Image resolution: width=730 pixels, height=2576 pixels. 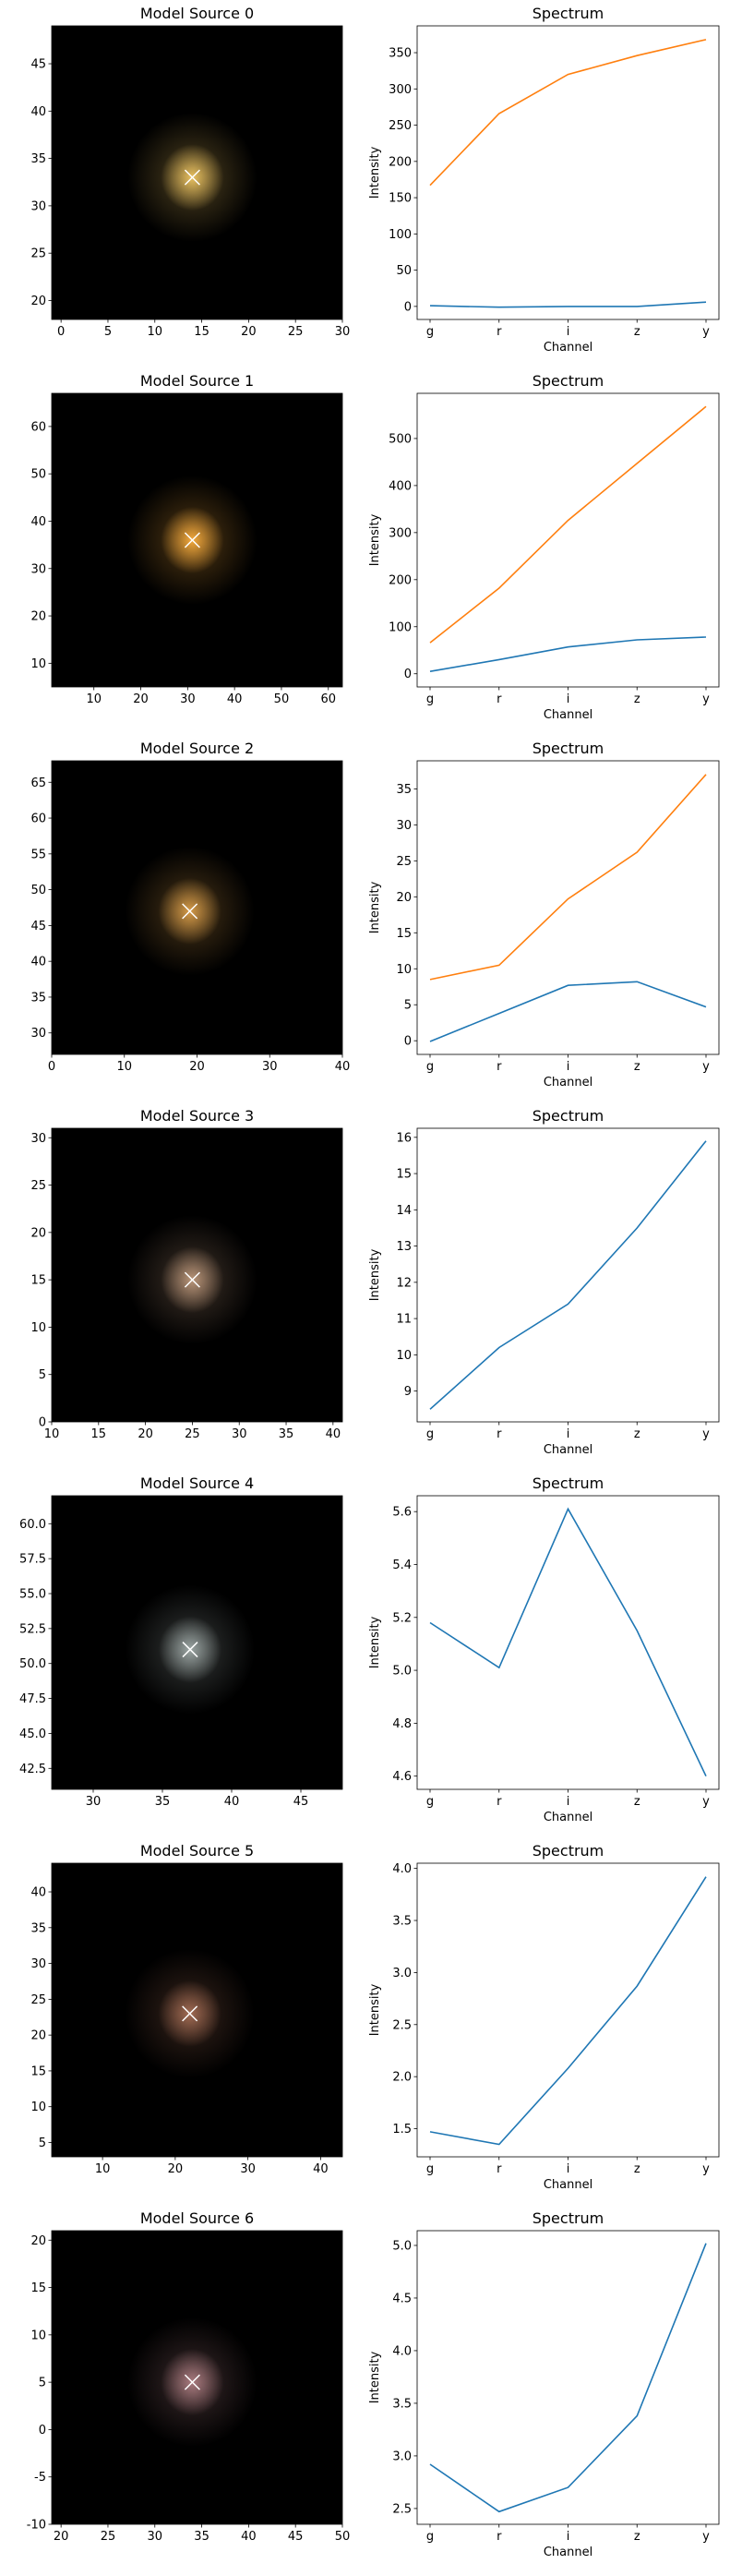 I want to click on y-tick-label: 400, so click(x=400, y=486).